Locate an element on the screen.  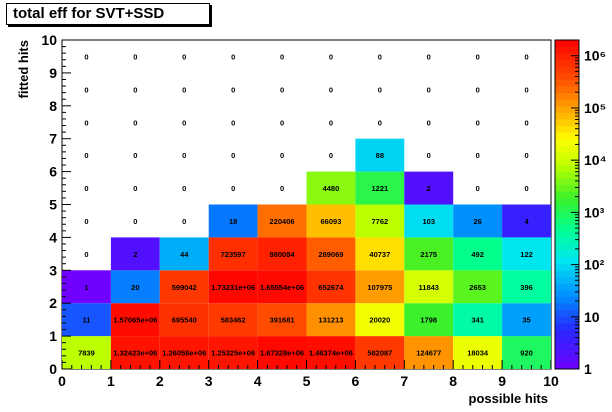
cell-value-label: 723597 is located at coordinates (233, 254).